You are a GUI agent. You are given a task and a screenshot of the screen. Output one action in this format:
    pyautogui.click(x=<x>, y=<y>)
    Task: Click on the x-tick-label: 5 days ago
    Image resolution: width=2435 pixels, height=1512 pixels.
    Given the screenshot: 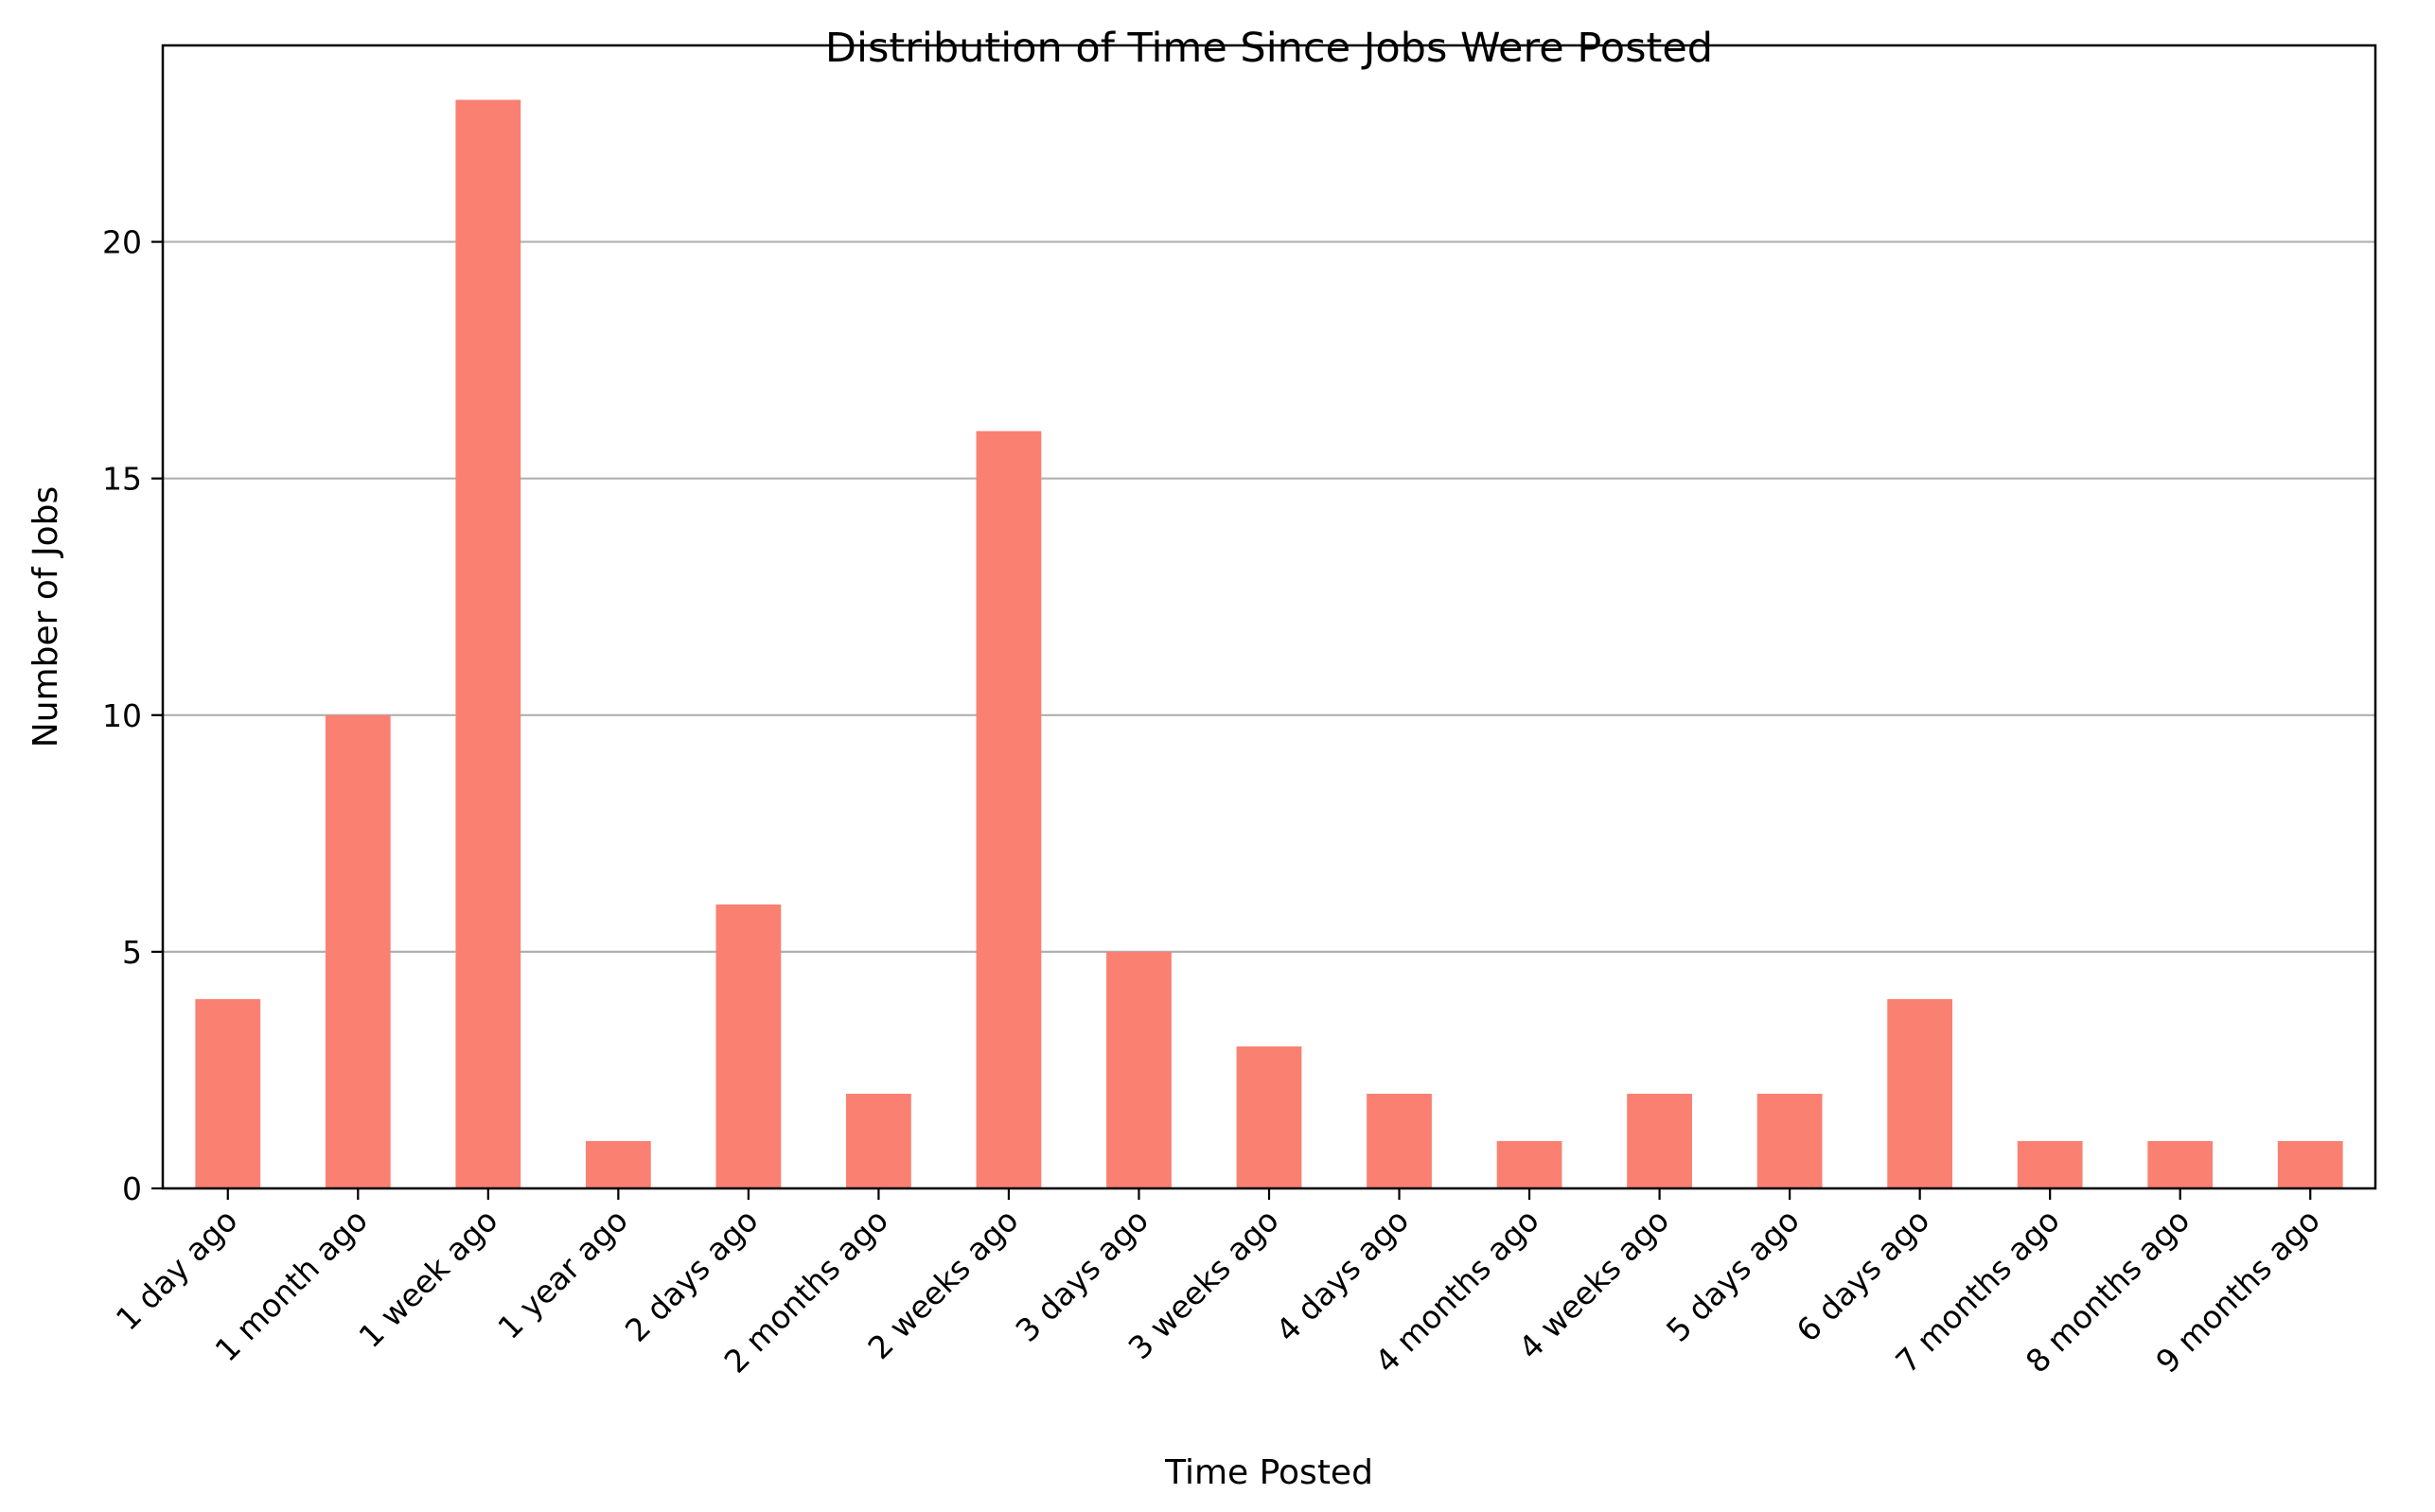 What is the action you would take?
    pyautogui.click(x=1733, y=1276)
    